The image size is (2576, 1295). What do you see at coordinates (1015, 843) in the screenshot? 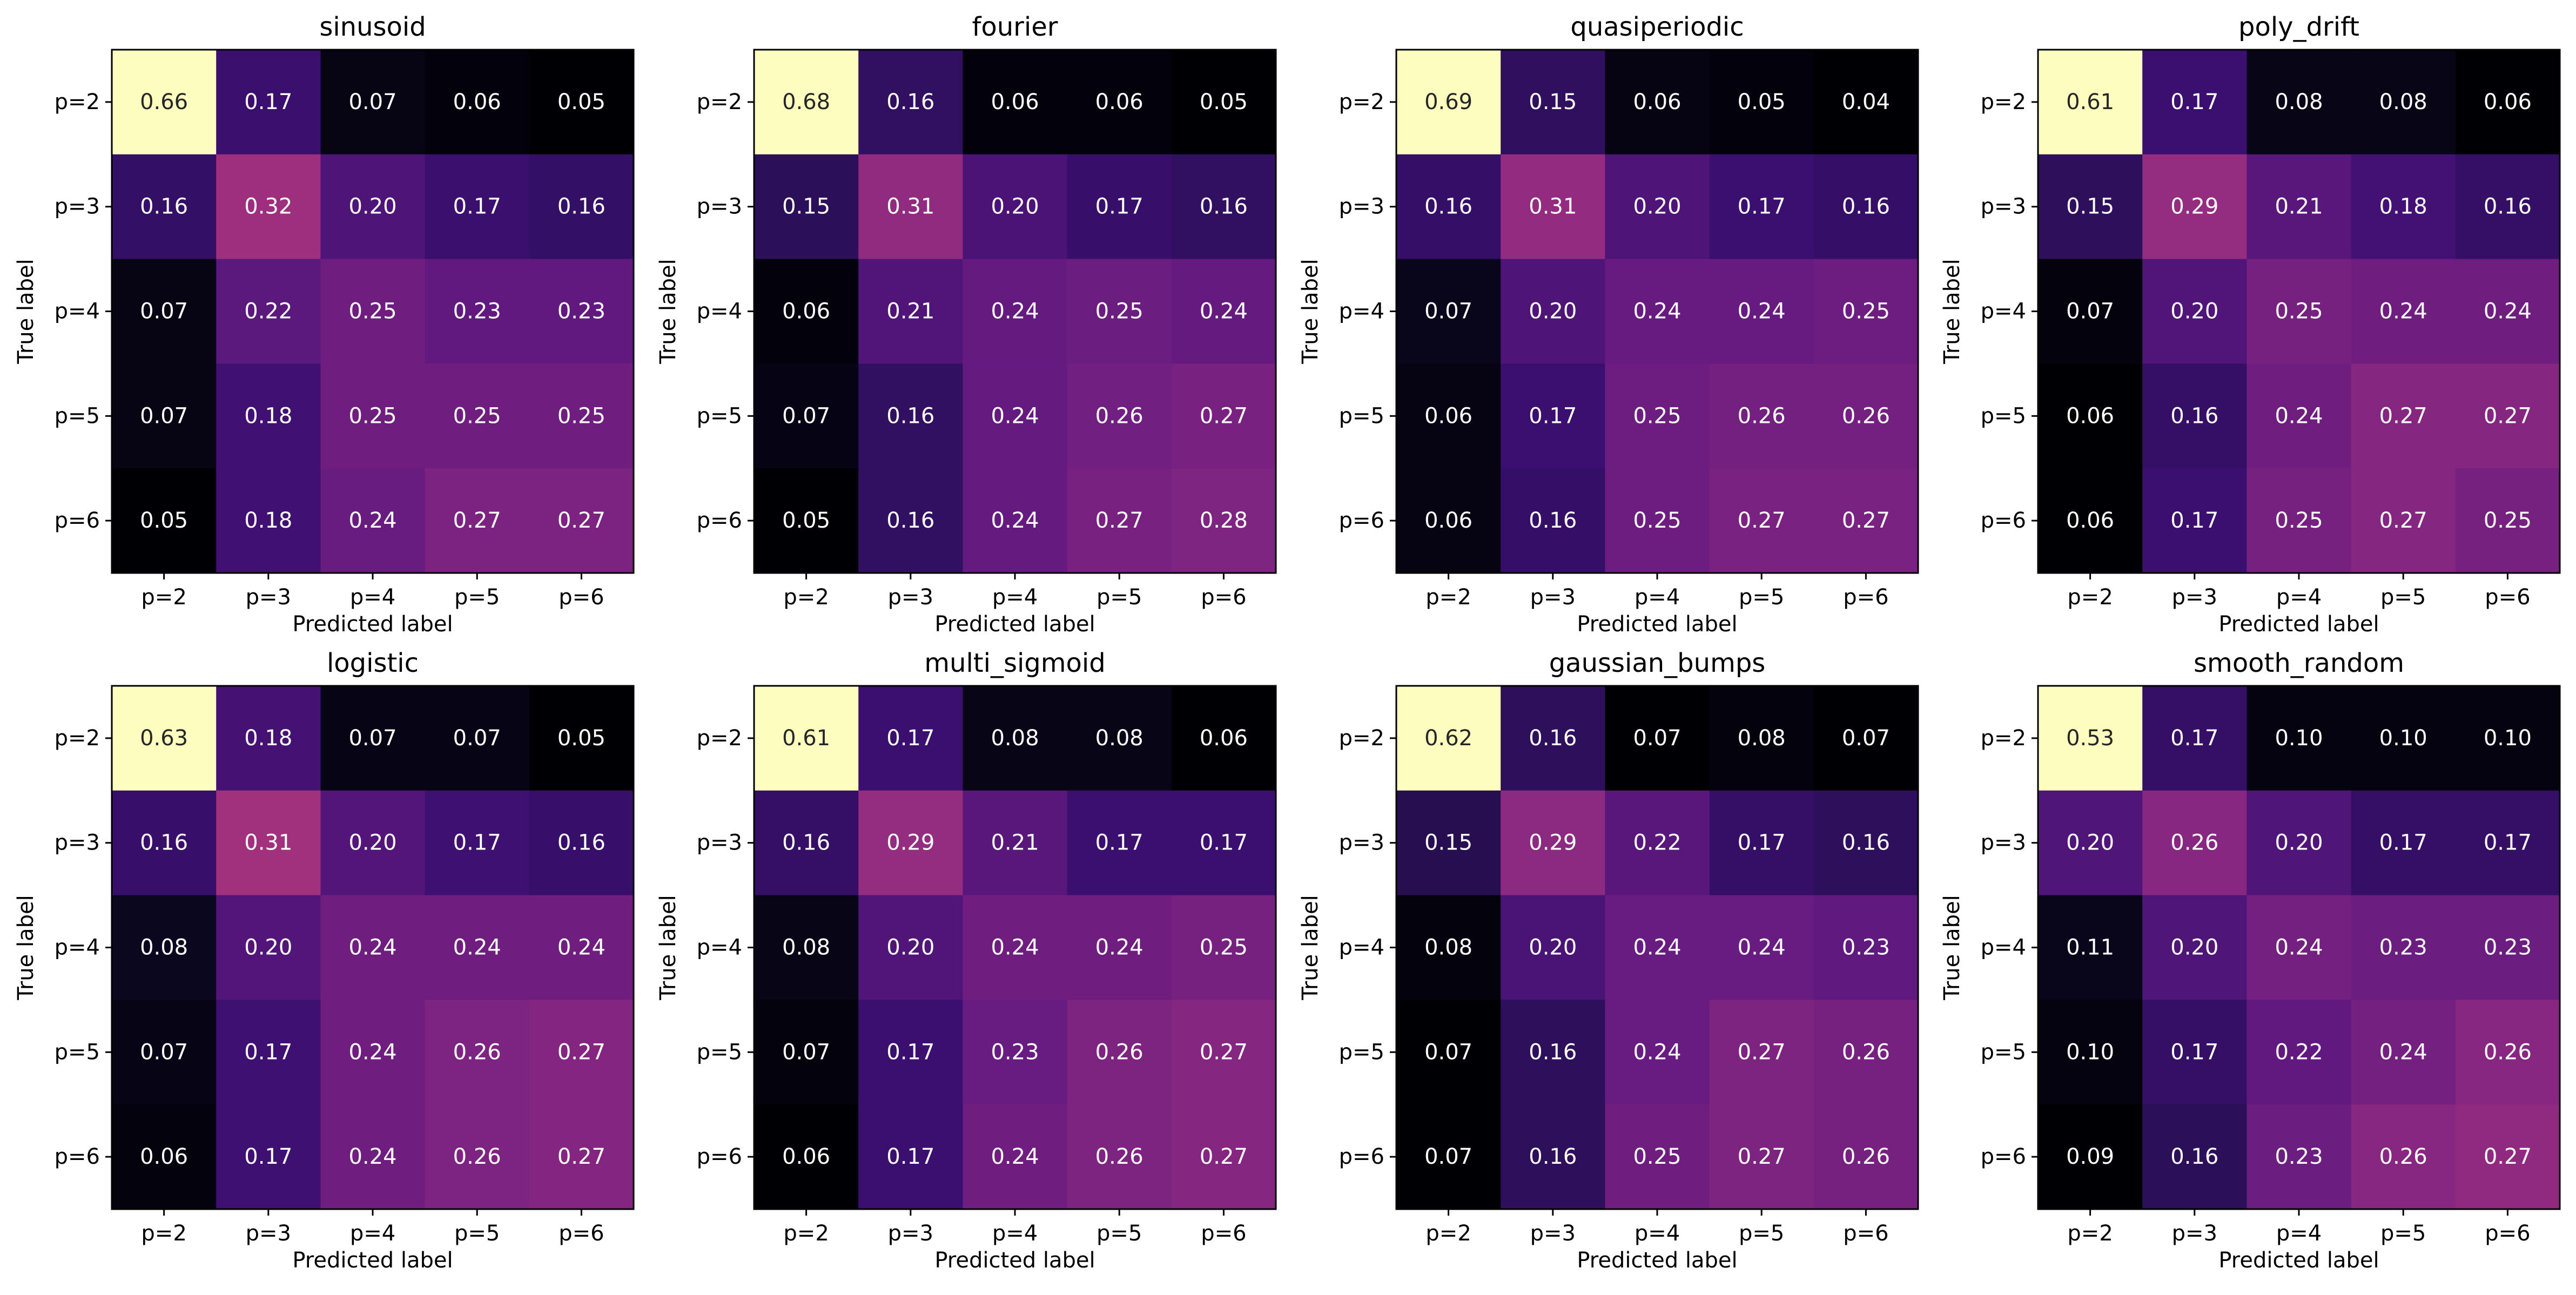
I see `cell-value-label: 0.21` at bounding box center [1015, 843].